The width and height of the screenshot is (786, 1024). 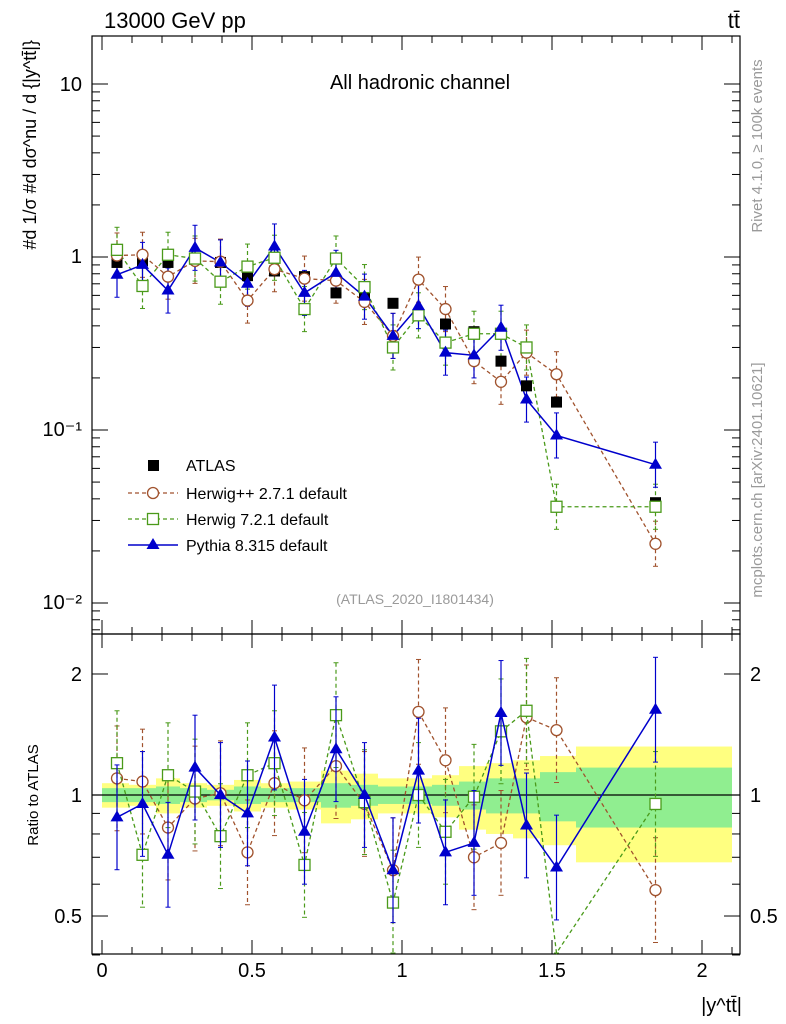 What do you see at coordinates (153, 465) in the screenshot?
I see `legend-marker-atlas` at bounding box center [153, 465].